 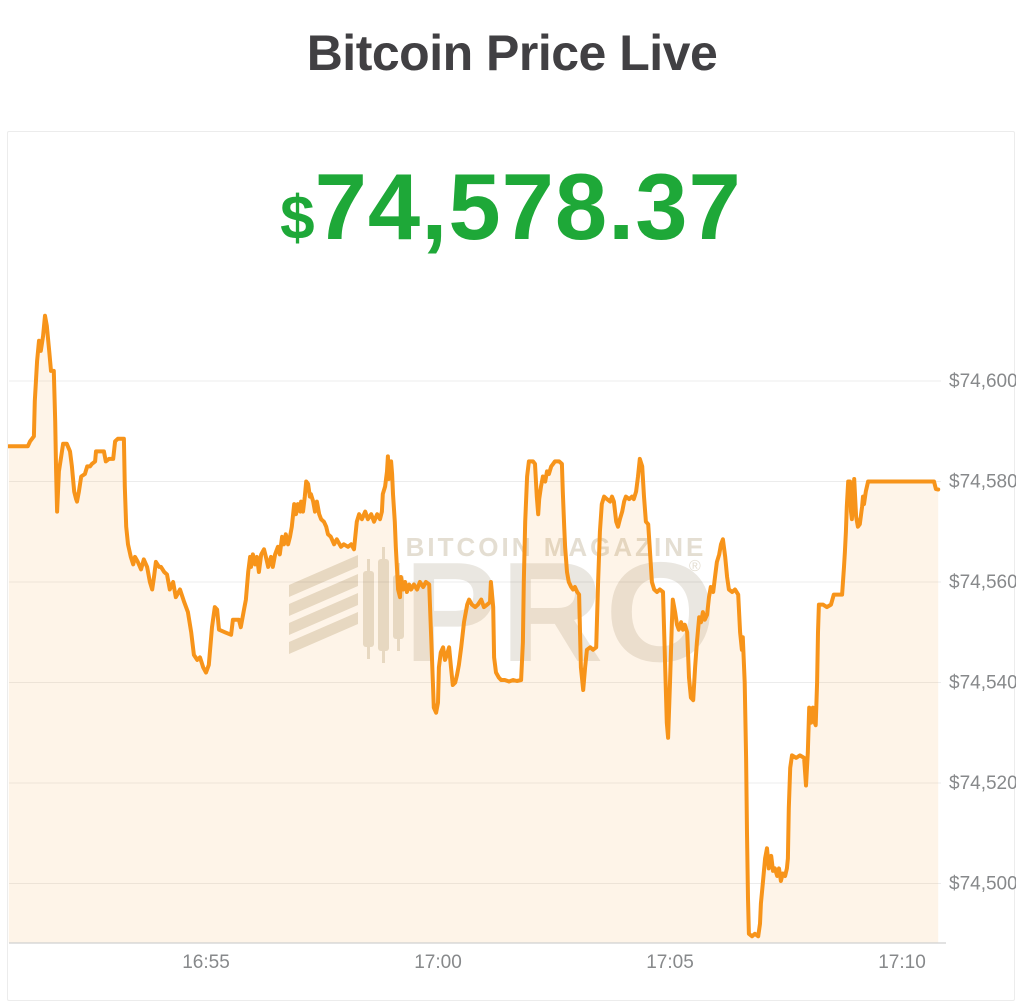 I want to click on x-axis-label: 16:55, so click(x=206, y=962).